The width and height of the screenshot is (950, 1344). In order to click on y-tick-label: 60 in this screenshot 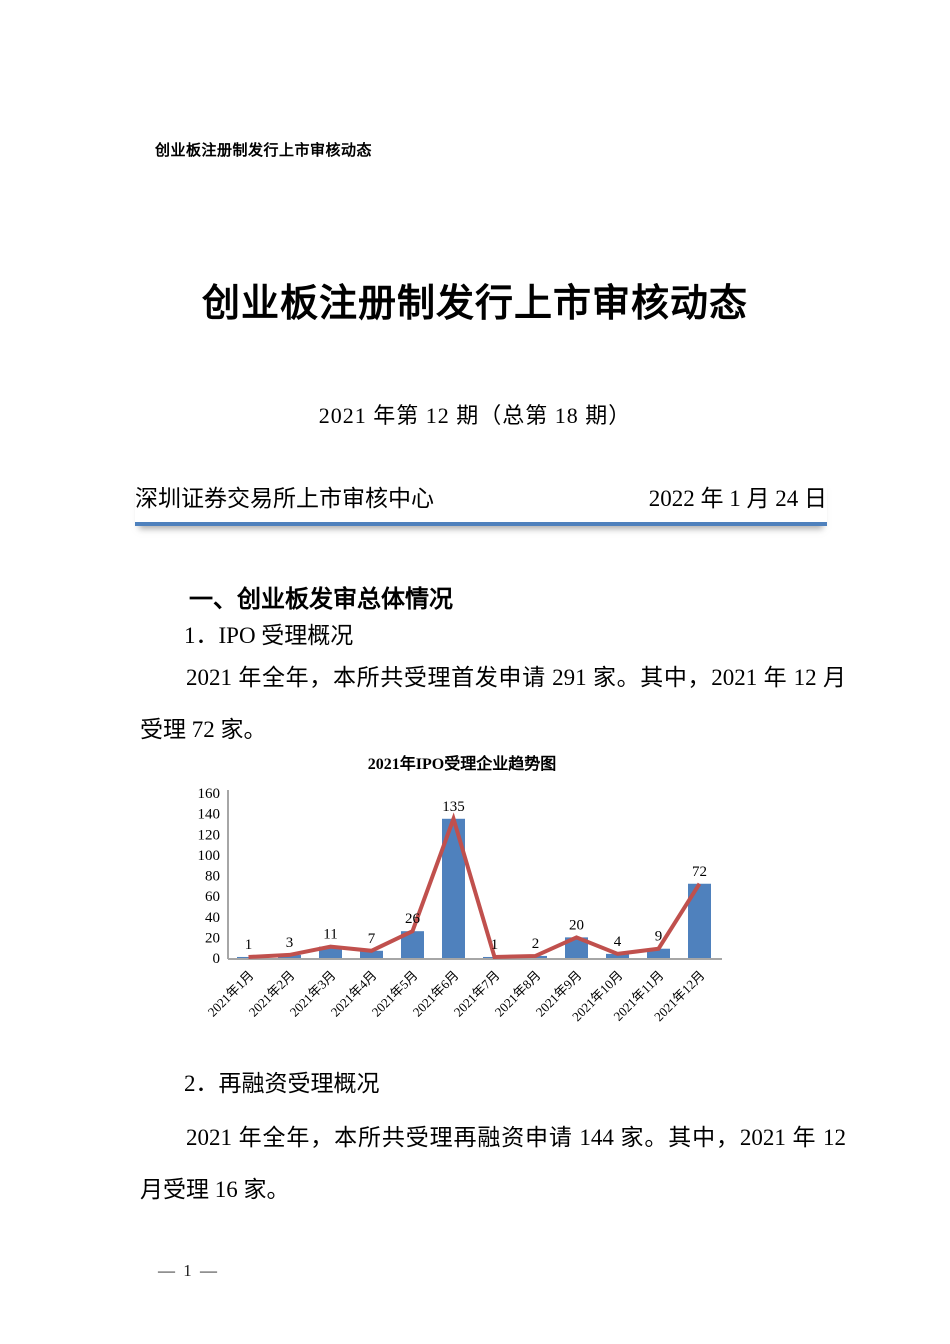, I will do `click(212, 897)`.